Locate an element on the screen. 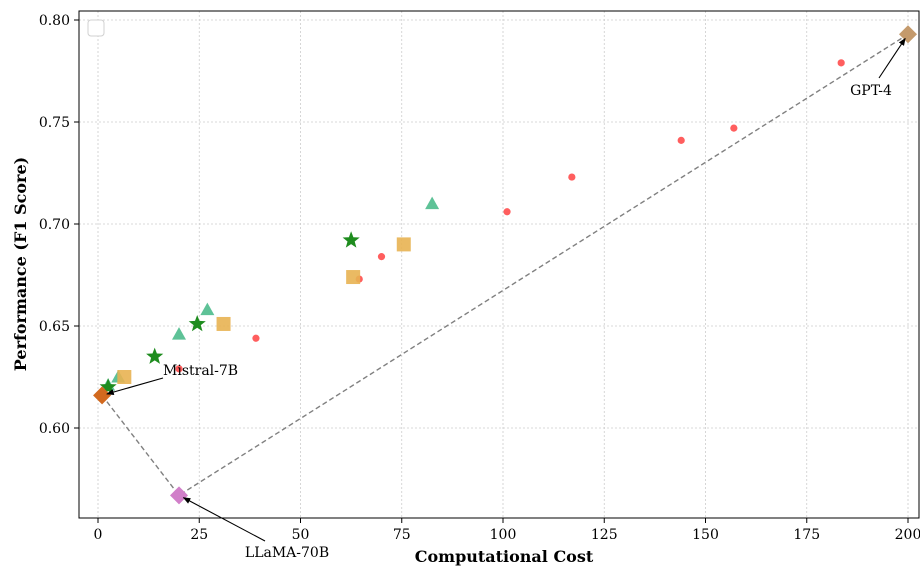 The width and height of the screenshot is (920, 567). x-tick-label: 0 is located at coordinates (98, 535).